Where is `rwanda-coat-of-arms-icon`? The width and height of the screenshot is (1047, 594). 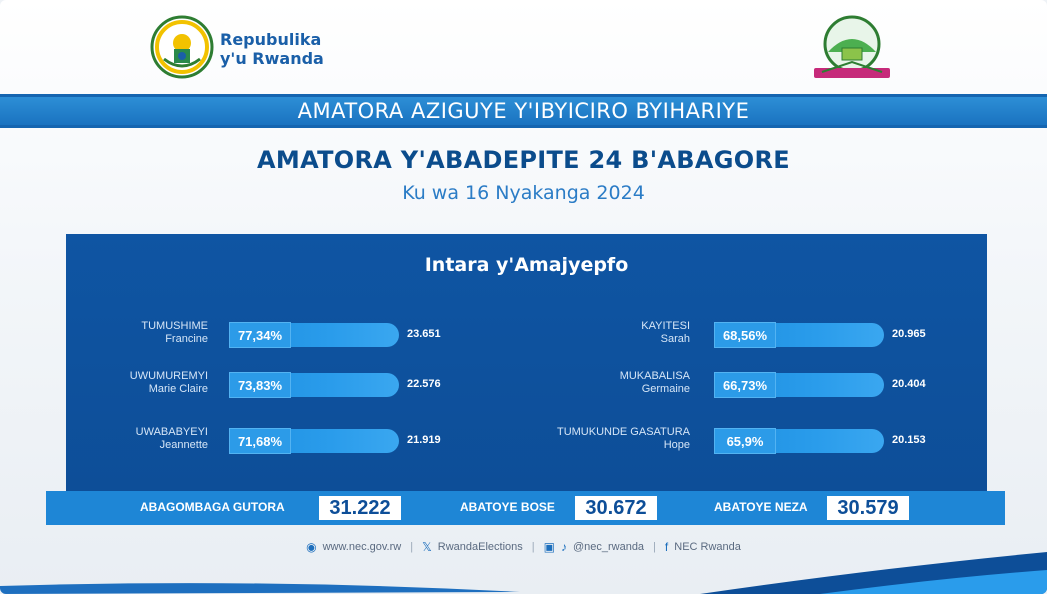
rwanda-coat-of-arms-icon is located at coordinates (182, 47).